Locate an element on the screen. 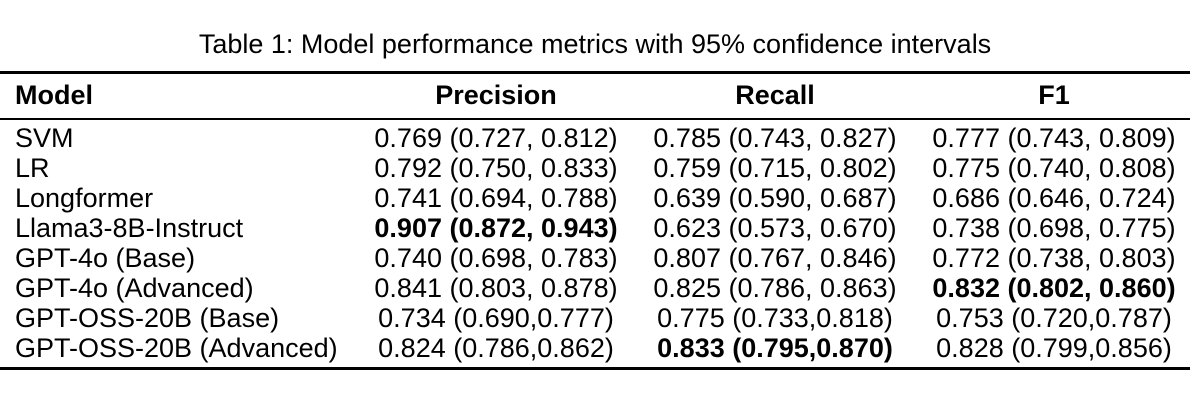 The width and height of the screenshot is (1190, 401). cell-recall: 0.775 (0.733,0.818) is located at coordinates (775, 317).